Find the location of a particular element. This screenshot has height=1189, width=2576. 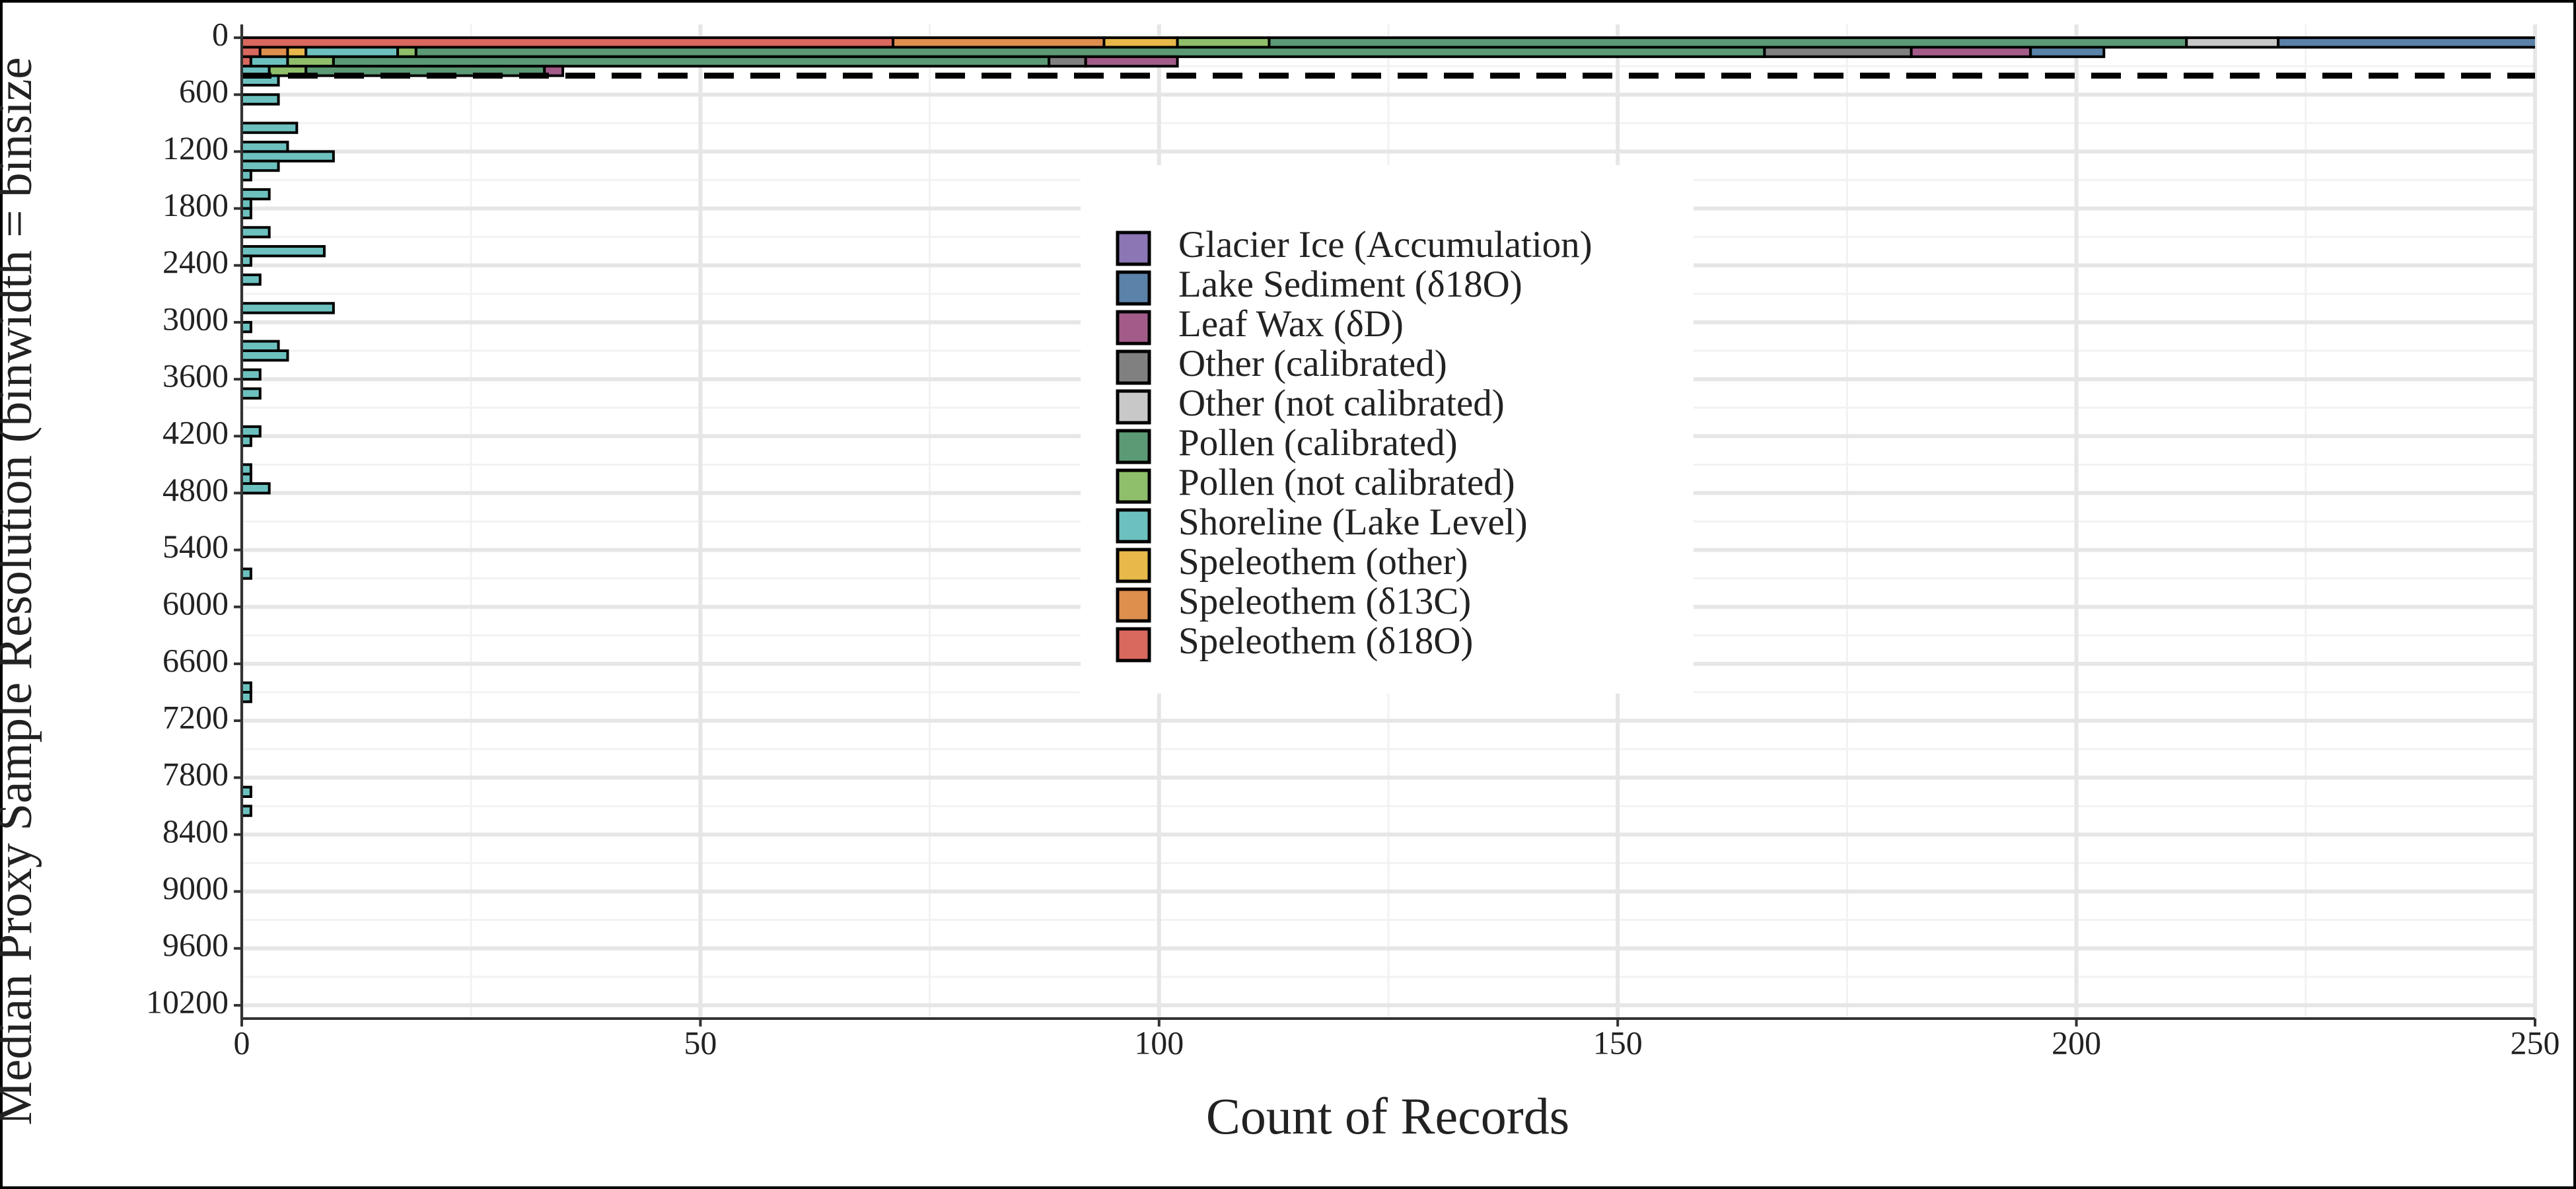

y-tick-label: 1800 is located at coordinates (195, 204).